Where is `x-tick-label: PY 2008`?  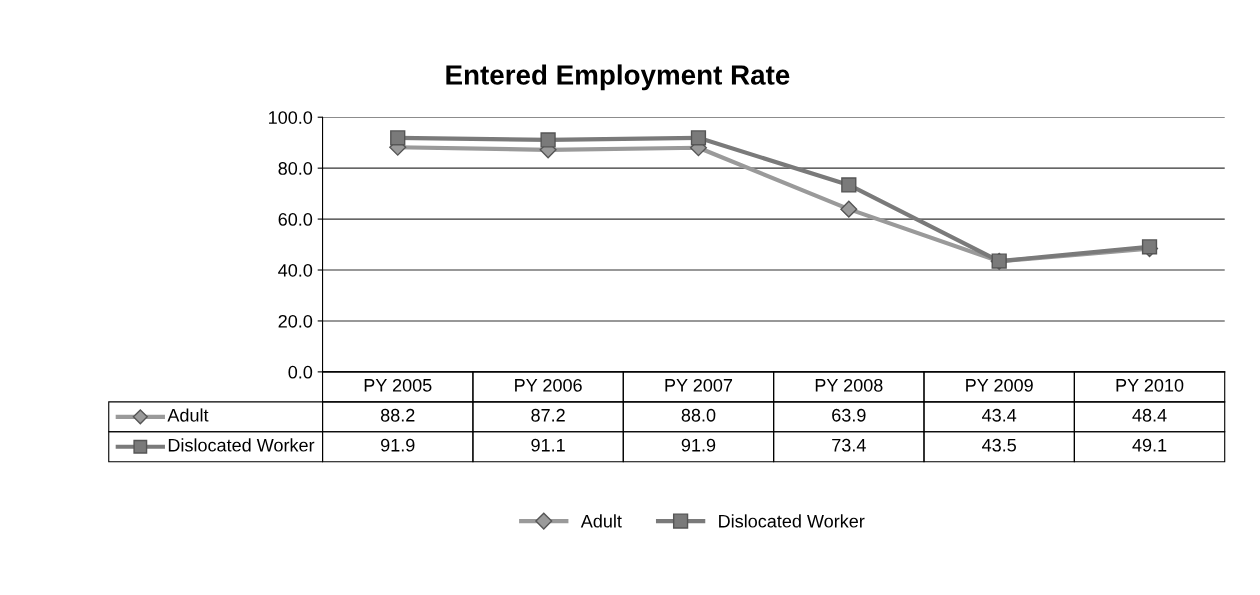
x-tick-label: PY 2008 is located at coordinates (849, 385).